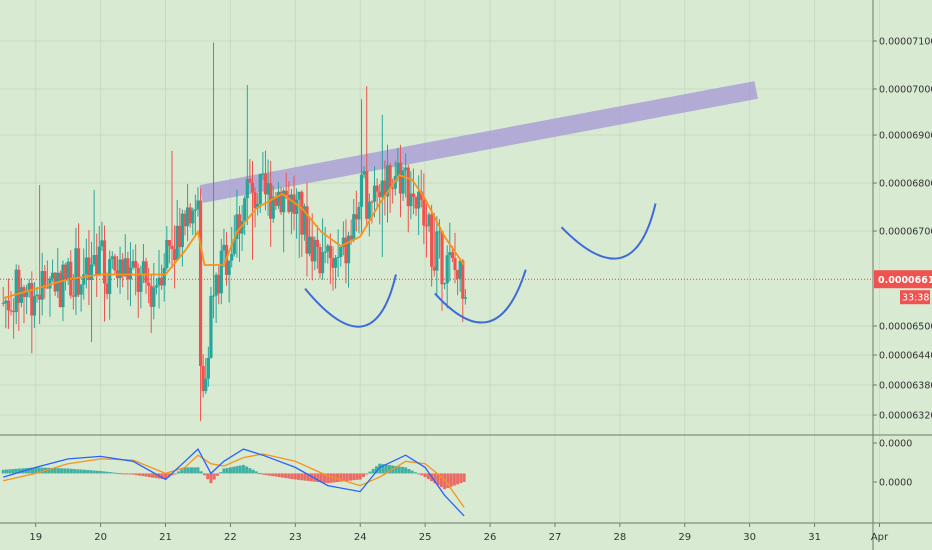 The image size is (932, 550). What do you see at coordinates (814, 537) in the screenshot?
I see `x-tick-label: 31` at bounding box center [814, 537].